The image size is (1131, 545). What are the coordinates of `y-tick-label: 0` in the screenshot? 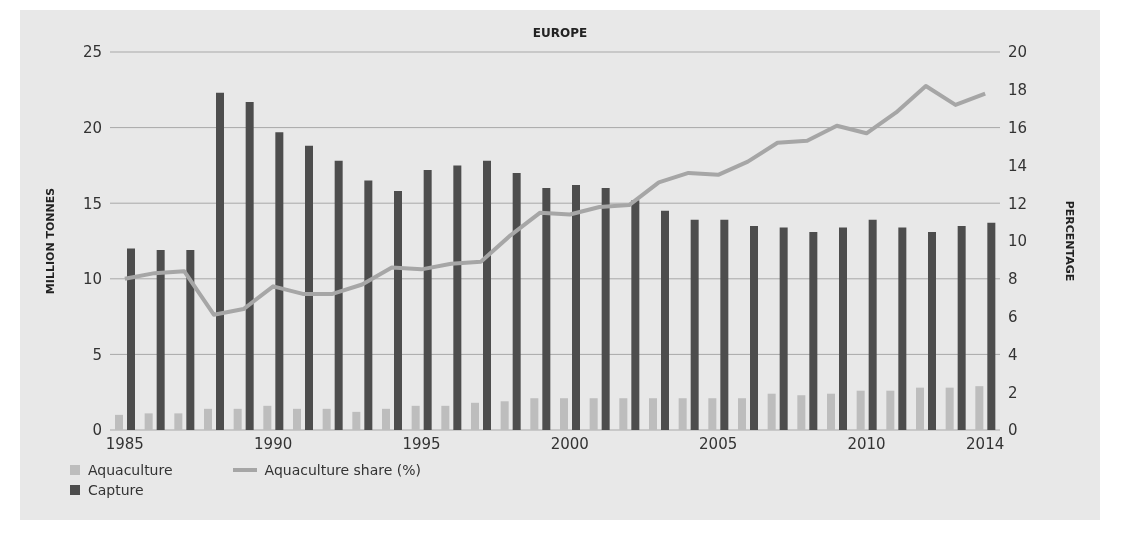 It's located at (97, 430).